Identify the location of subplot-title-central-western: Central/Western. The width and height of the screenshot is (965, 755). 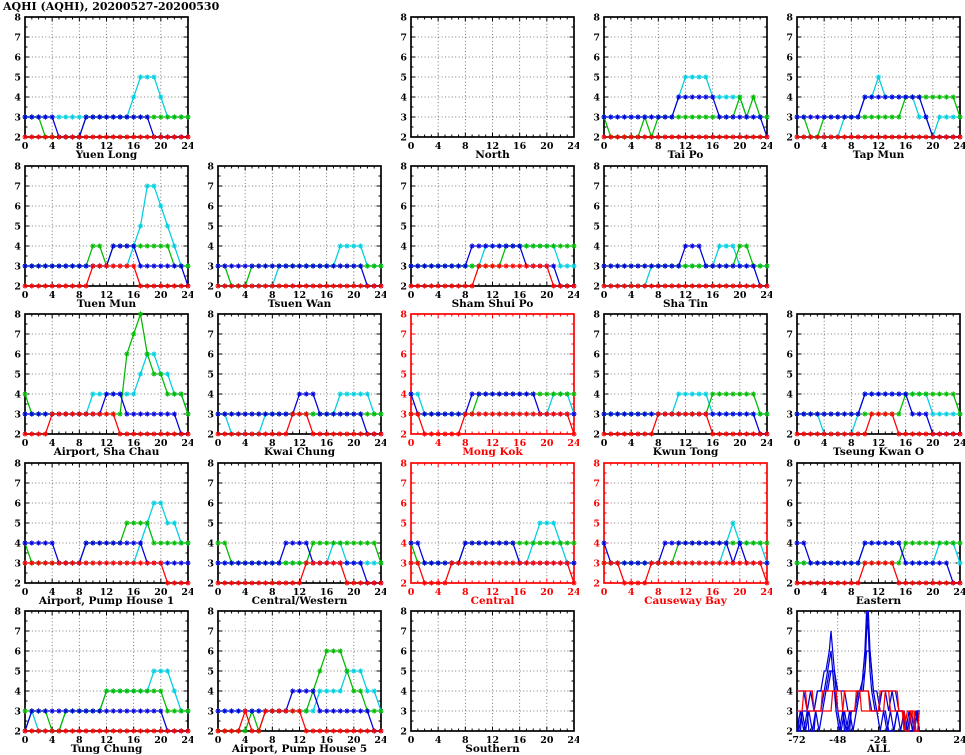
(300, 601).